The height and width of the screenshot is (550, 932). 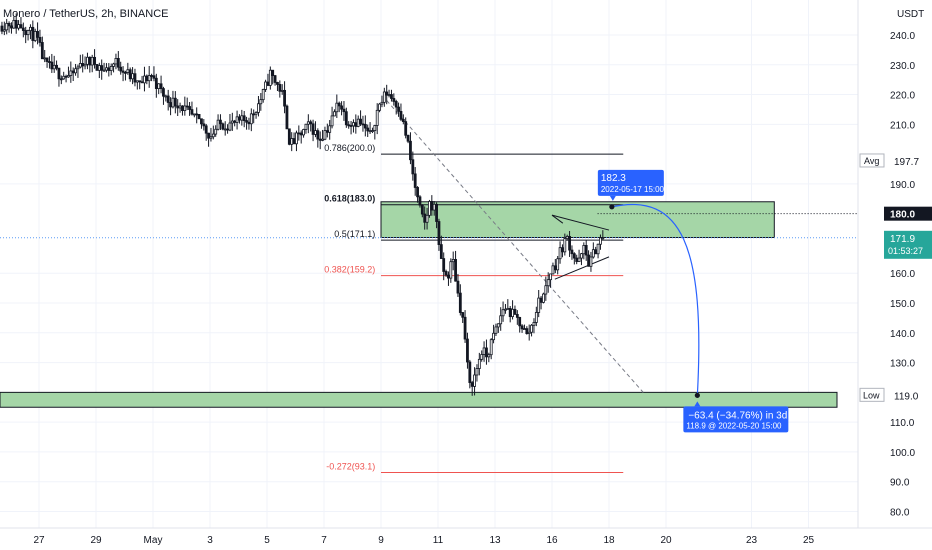 I want to click on price-tick-label: 130.0, so click(x=902, y=364).